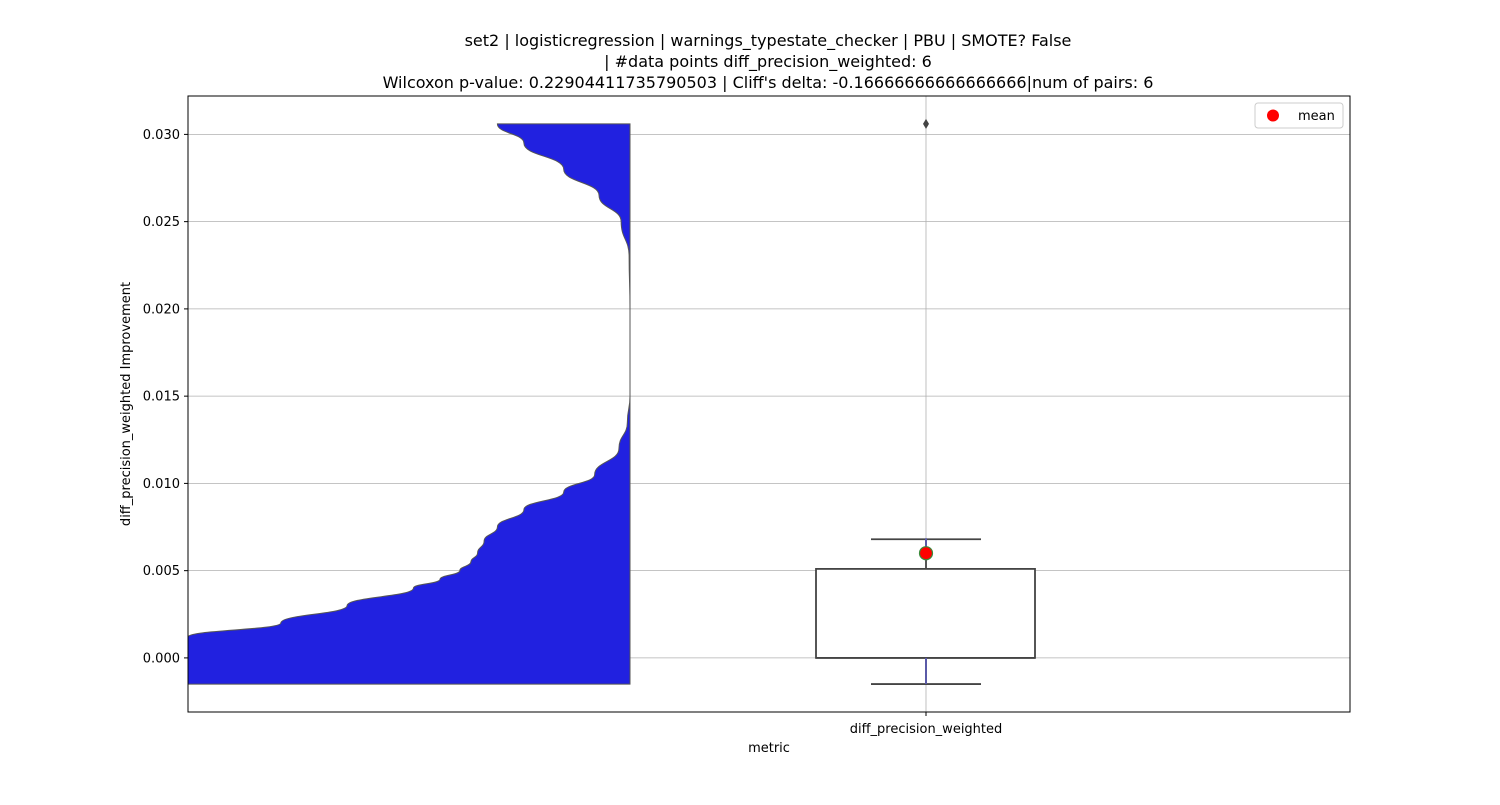  I want to click on x-tick-label: diff_precision_weighted, so click(926, 729).